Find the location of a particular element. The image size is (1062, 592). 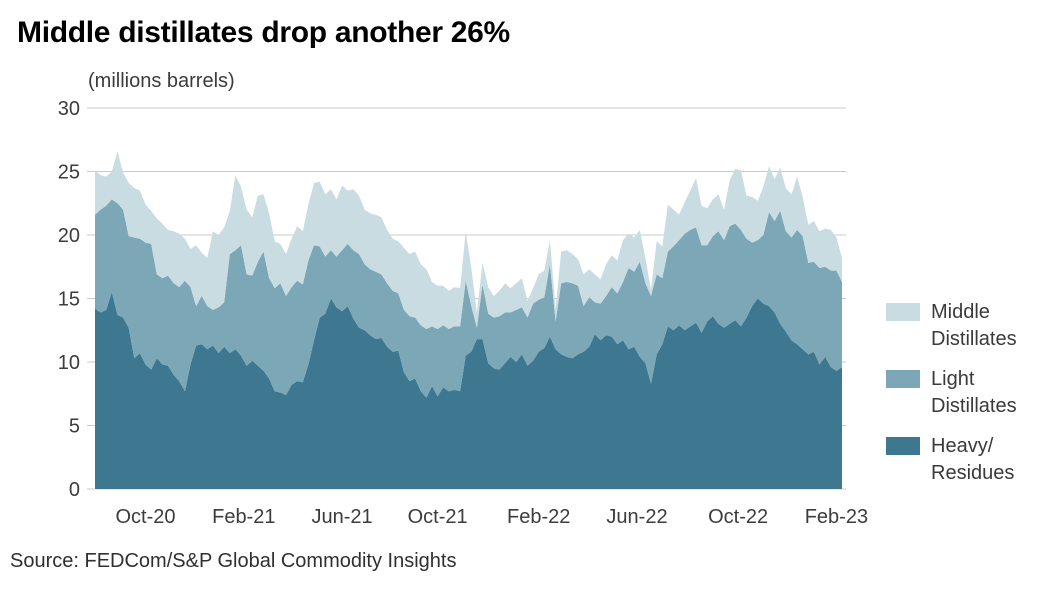

svg-text: 0 is located at coordinates (74, 490).